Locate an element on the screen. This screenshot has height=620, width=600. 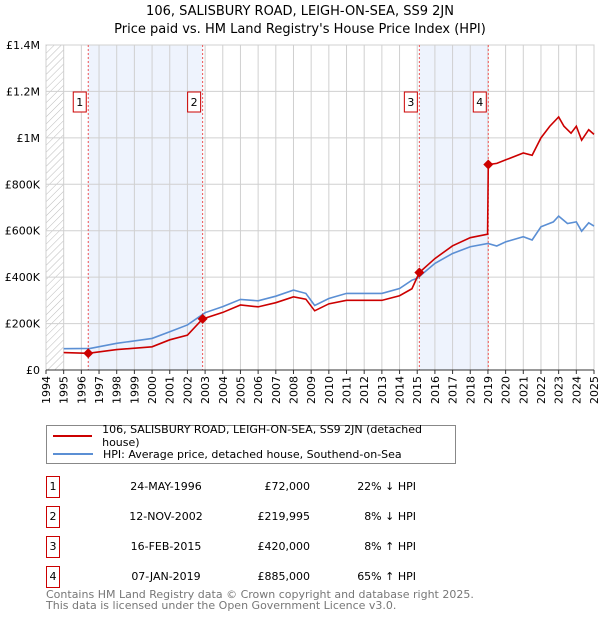
x-tick-label: 2013 is located at coordinates (382, 390).